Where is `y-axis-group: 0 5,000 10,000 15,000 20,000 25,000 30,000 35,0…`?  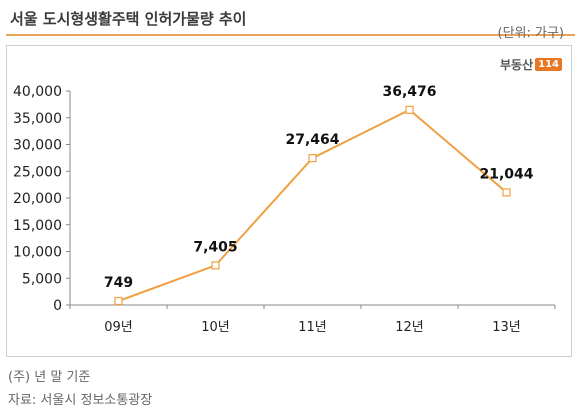
y-axis-group: 0 5,000 10,000 15,000 20,000 25,000 30,000 35,0… is located at coordinates (42, 199).